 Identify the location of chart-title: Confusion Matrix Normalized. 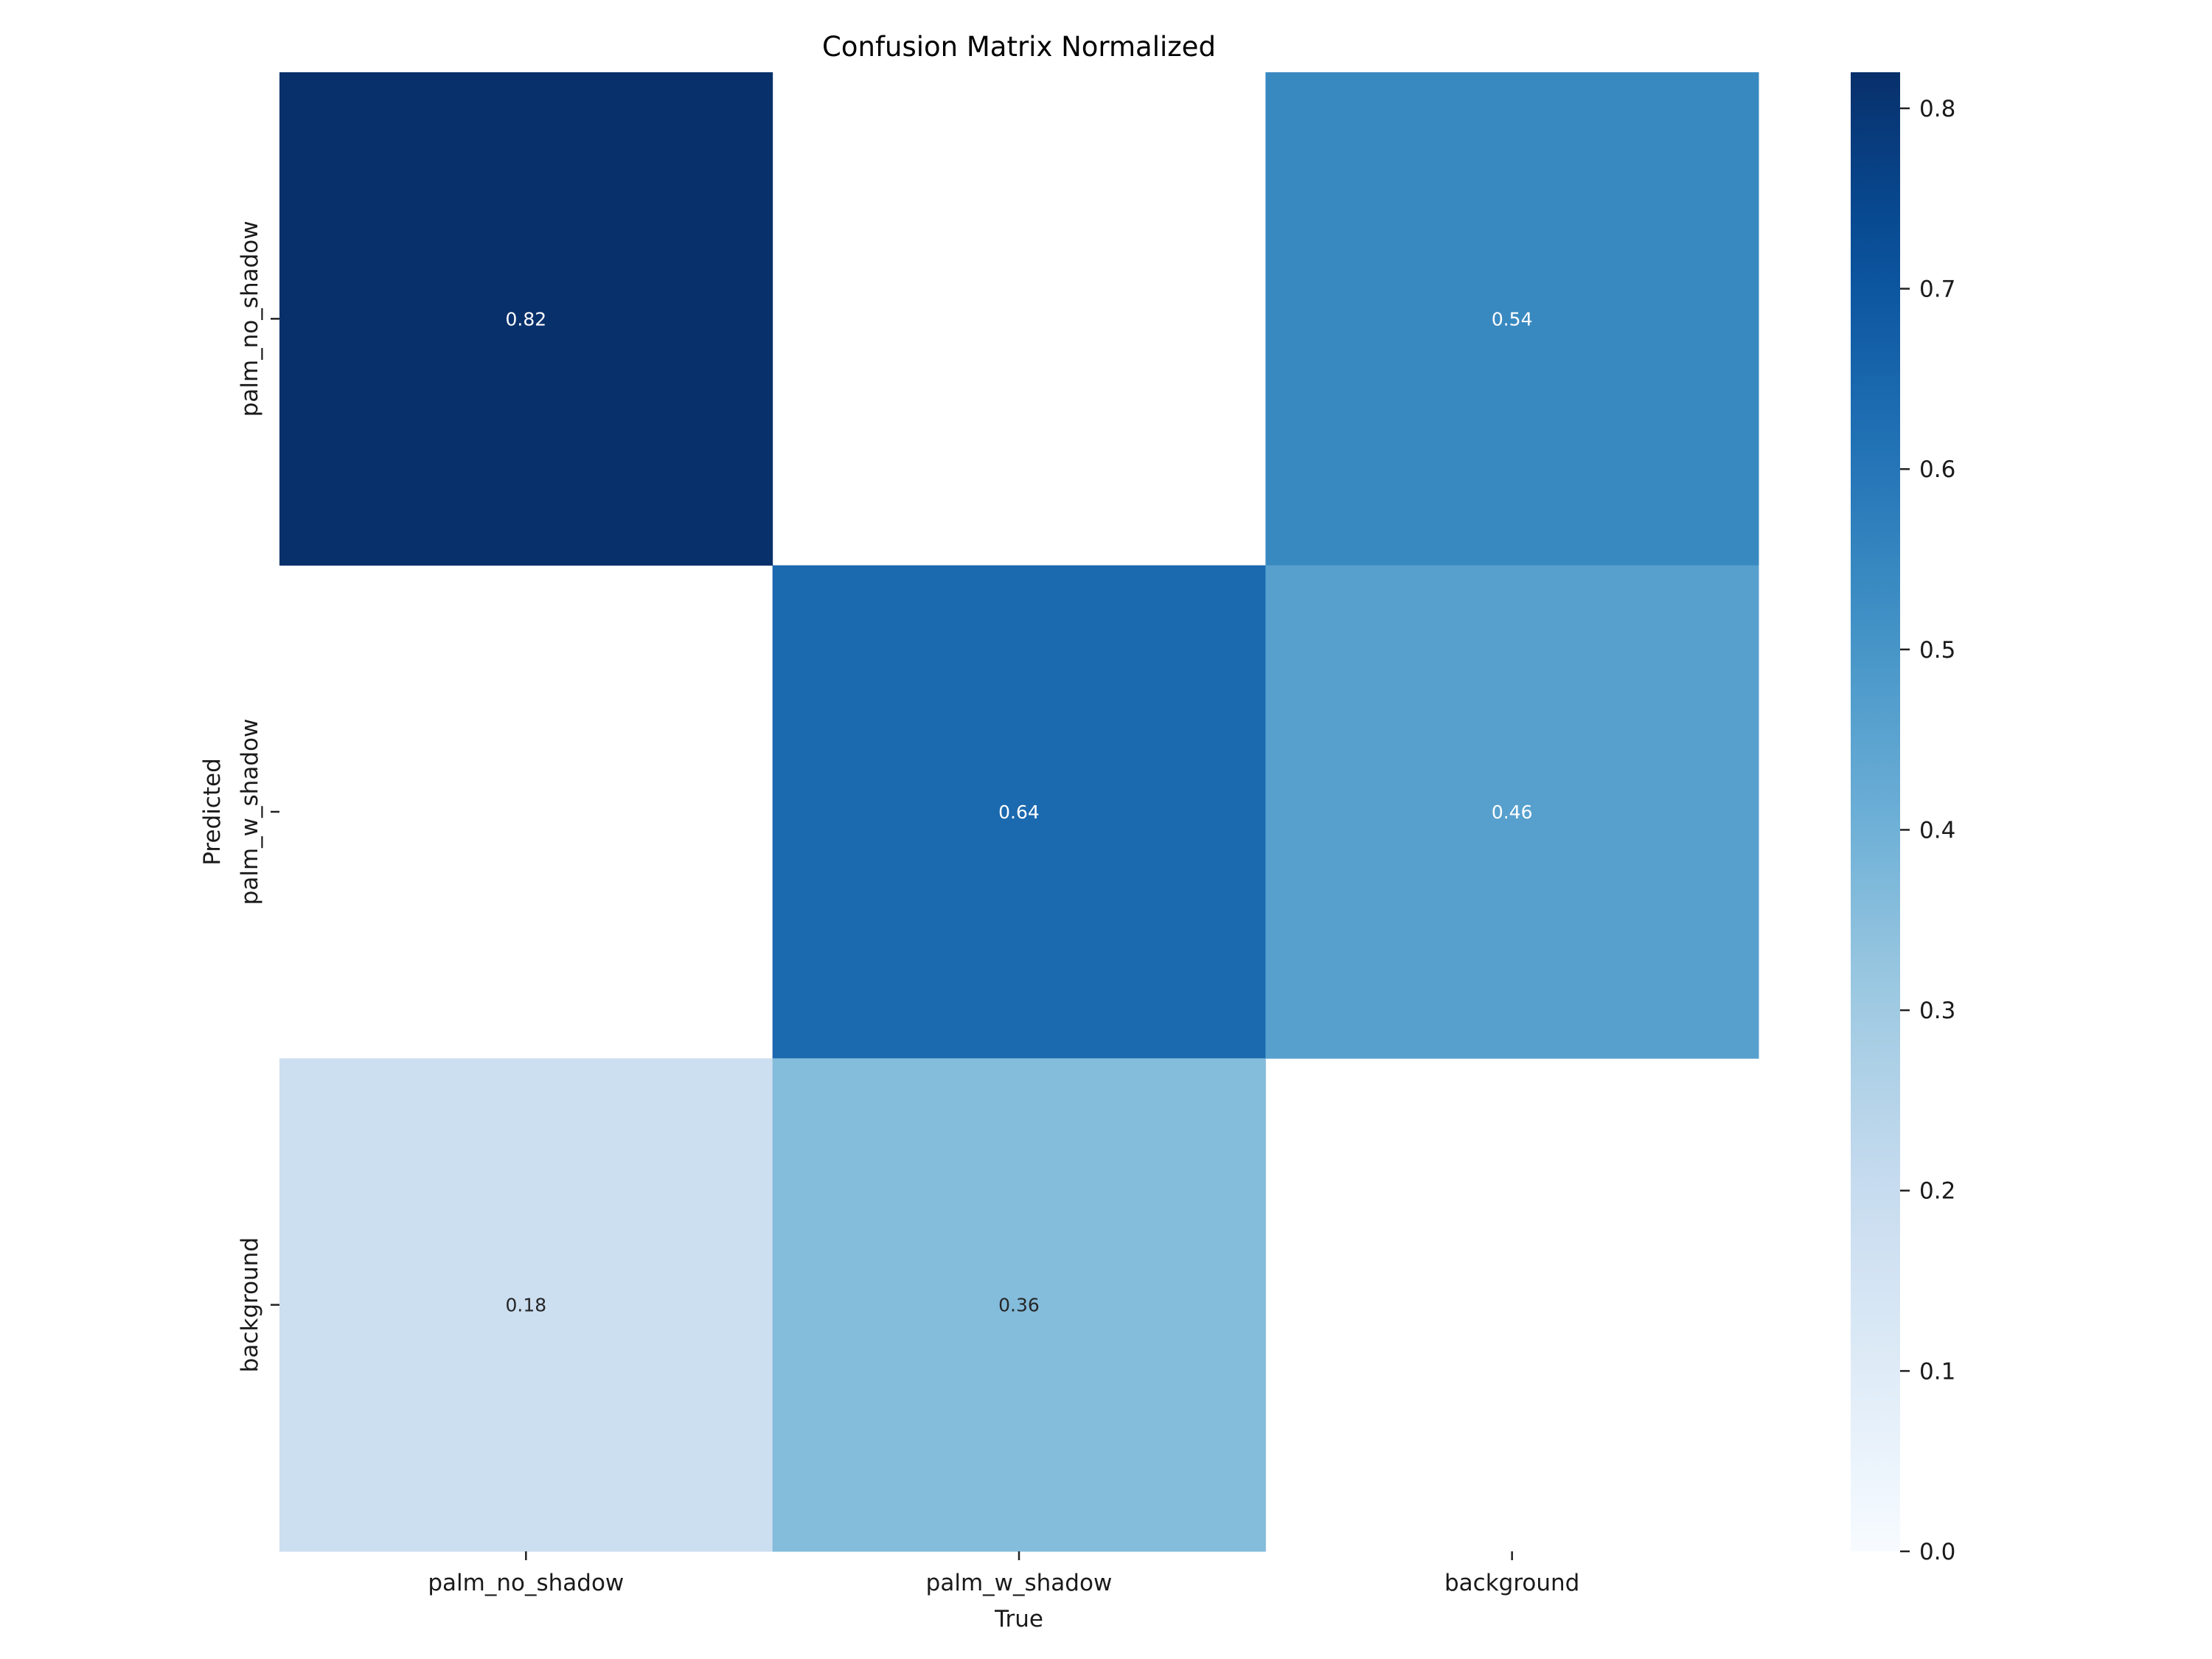
(1019, 47).